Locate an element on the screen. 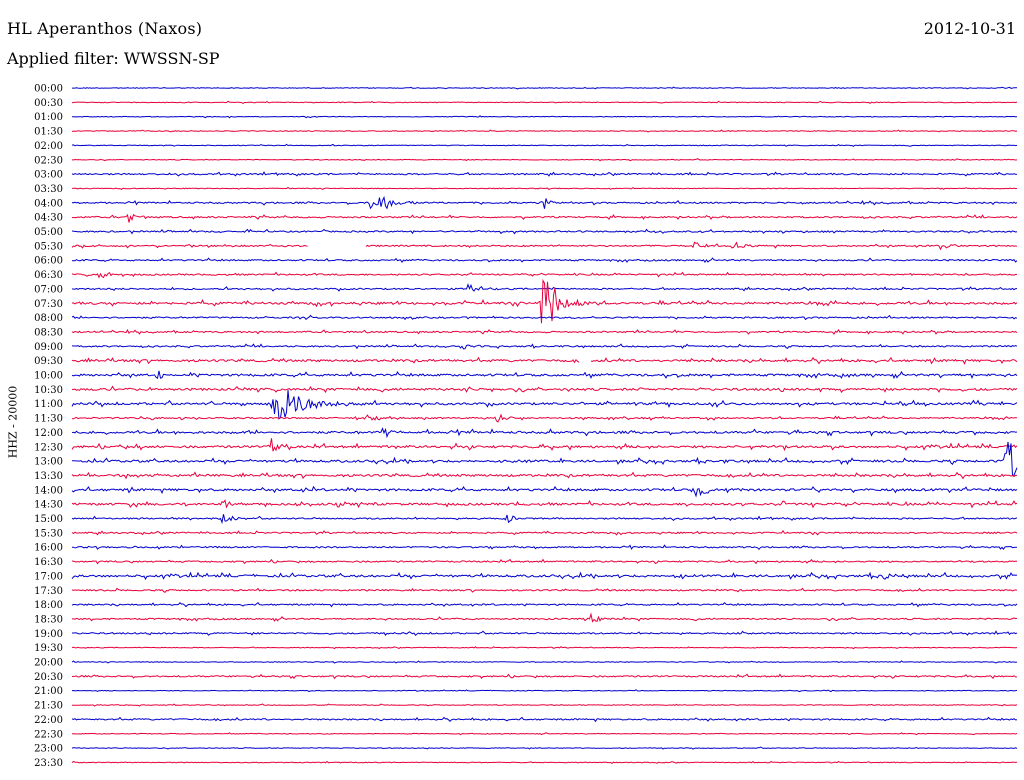 The height and width of the screenshot is (780, 1024). date-label: 2012-10-31 is located at coordinates (969, 28).